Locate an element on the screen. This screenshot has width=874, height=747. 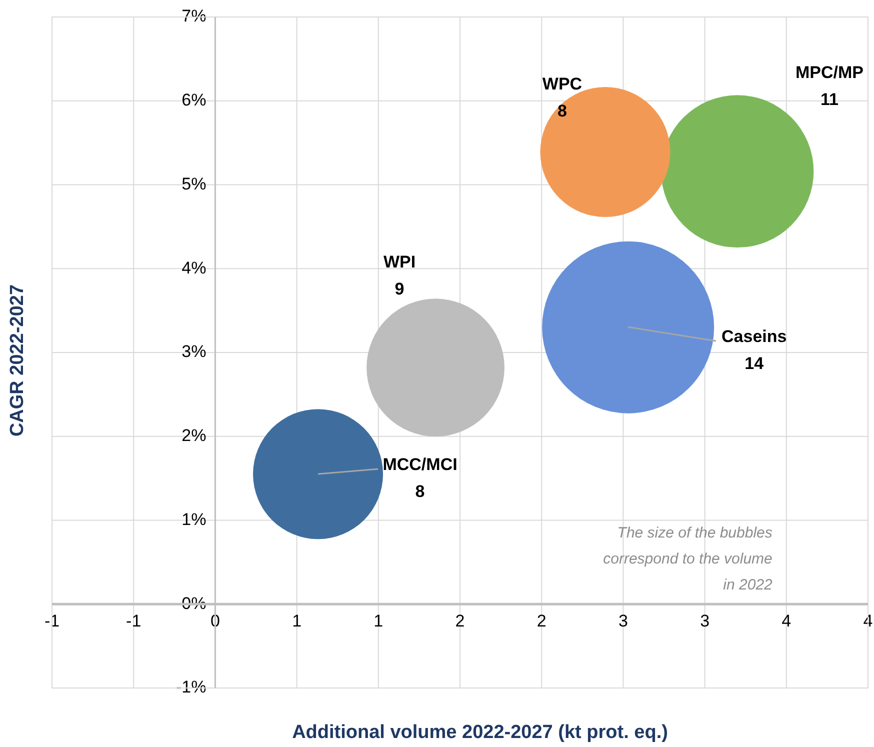
y-tick-label: 3% is located at coordinates (194, 352).